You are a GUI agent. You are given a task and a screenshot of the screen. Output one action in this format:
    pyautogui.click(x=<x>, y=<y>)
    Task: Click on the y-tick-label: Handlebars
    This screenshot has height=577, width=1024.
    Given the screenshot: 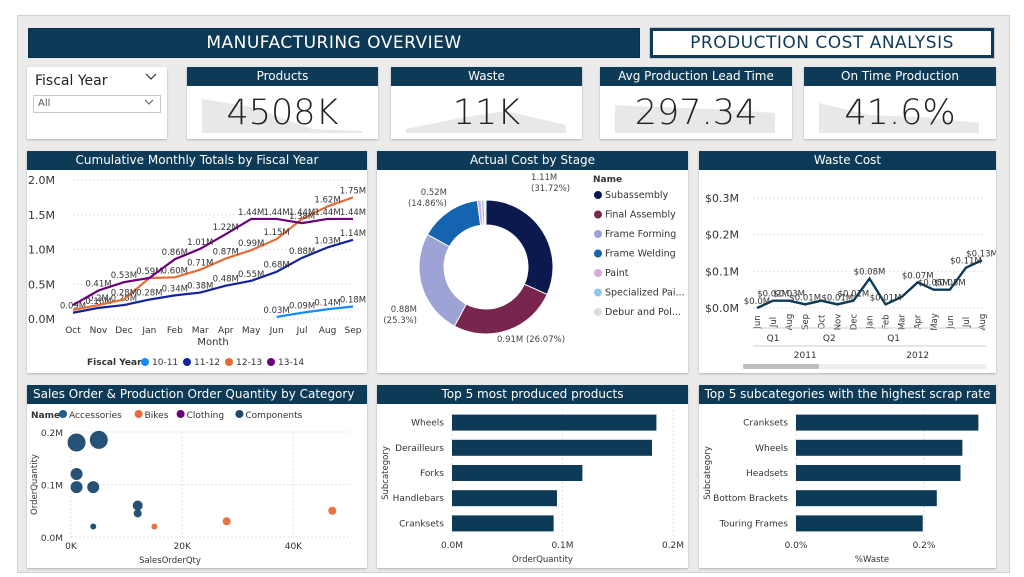 What is the action you would take?
    pyautogui.click(x=419, y=499)
    